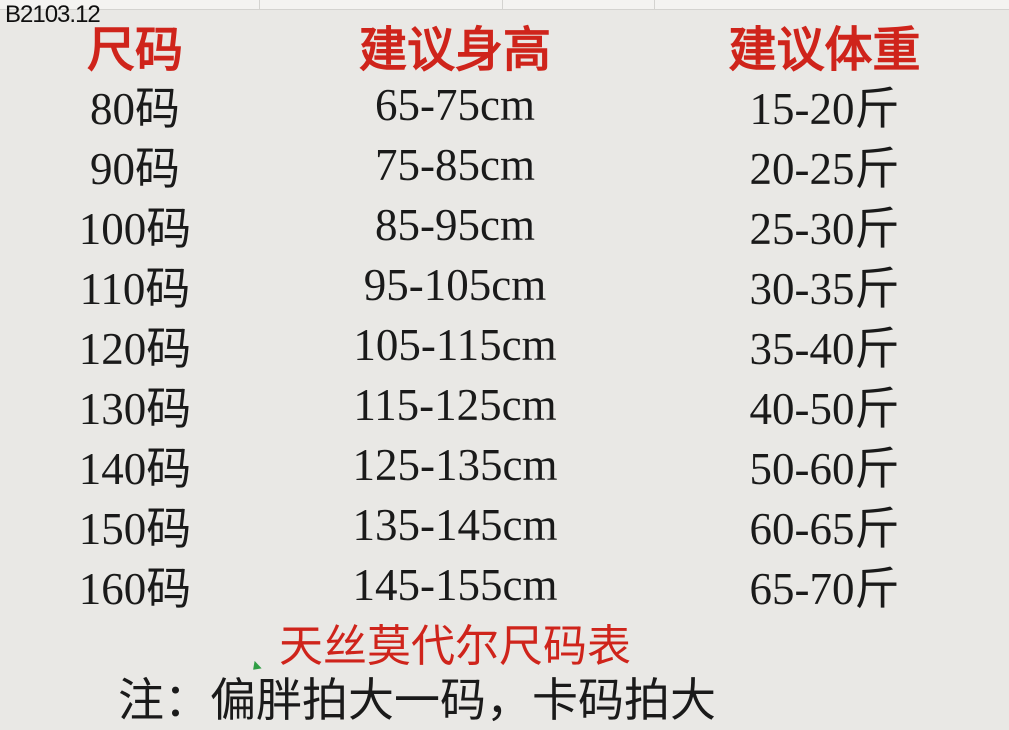 This screenshot has height=730, width=1009. I want to click on table-row: 120码 105-115cm 35-40斤, so click(504, 343).